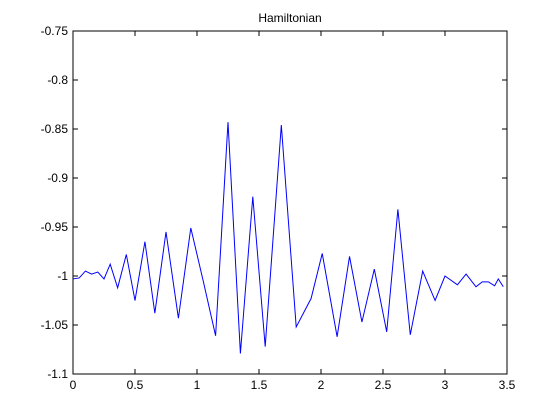 The height and width of the screenshot is (420, 560). What do you see at coordinates (57, 80) in the screenshot?
I see `y-tick-label: -0.8` at bounding box center [57, 80].